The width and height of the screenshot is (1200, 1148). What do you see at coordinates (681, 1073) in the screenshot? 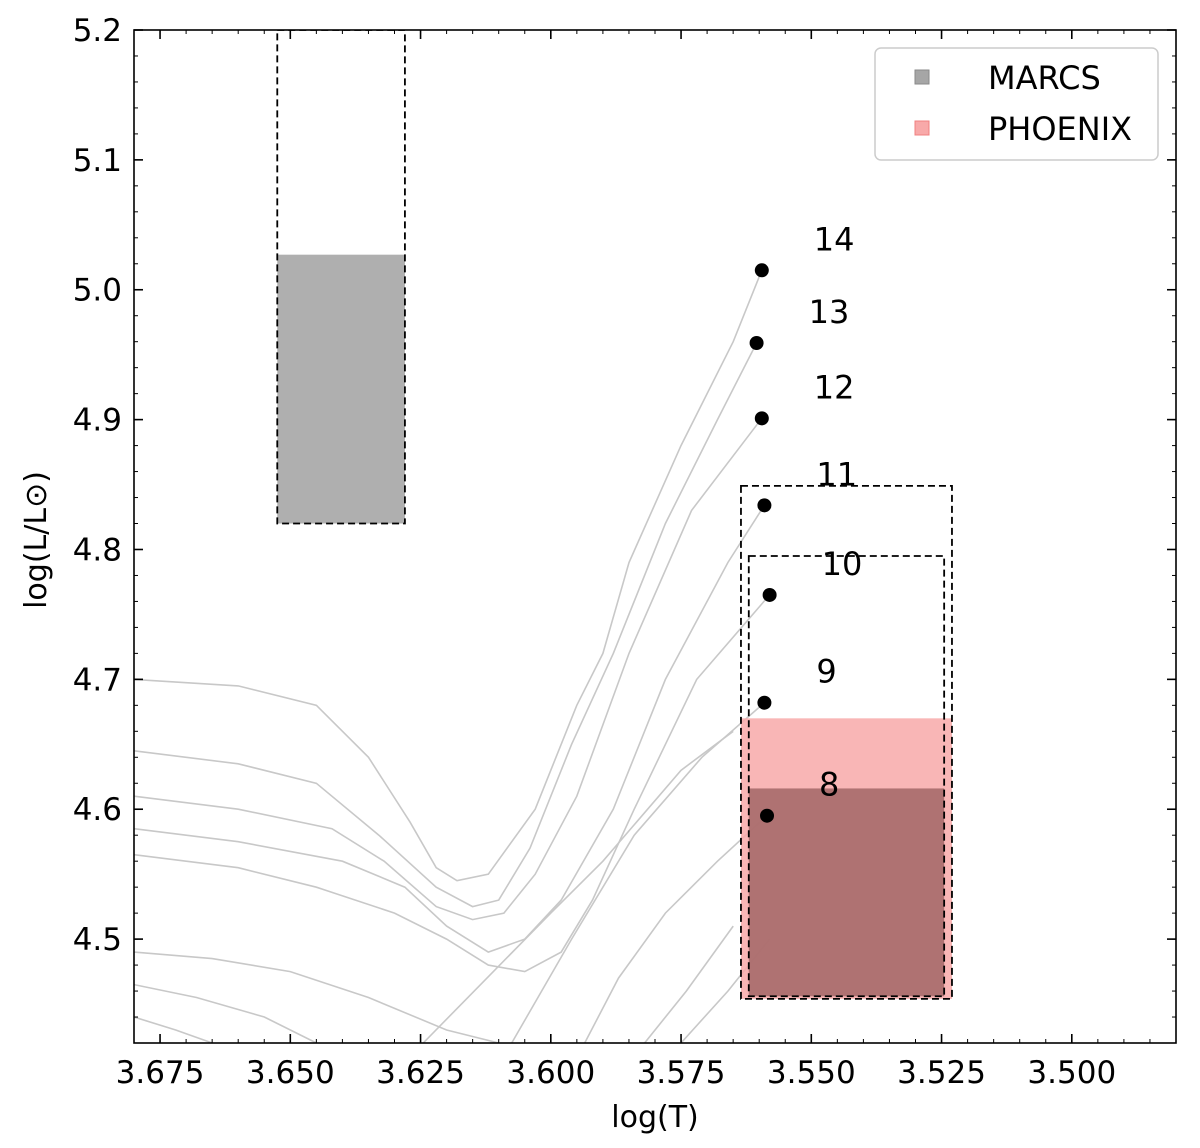
I see `x-tick-label: 3.575` at bounding box center [681, 1073].